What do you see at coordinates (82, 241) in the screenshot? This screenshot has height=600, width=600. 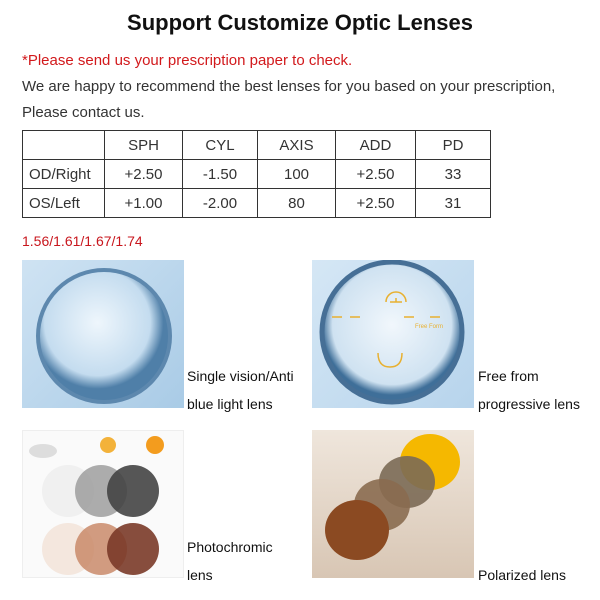 I see `lens-index-options: 1.56/1.61/1.67/1.74` at bounding box center [82, 241].